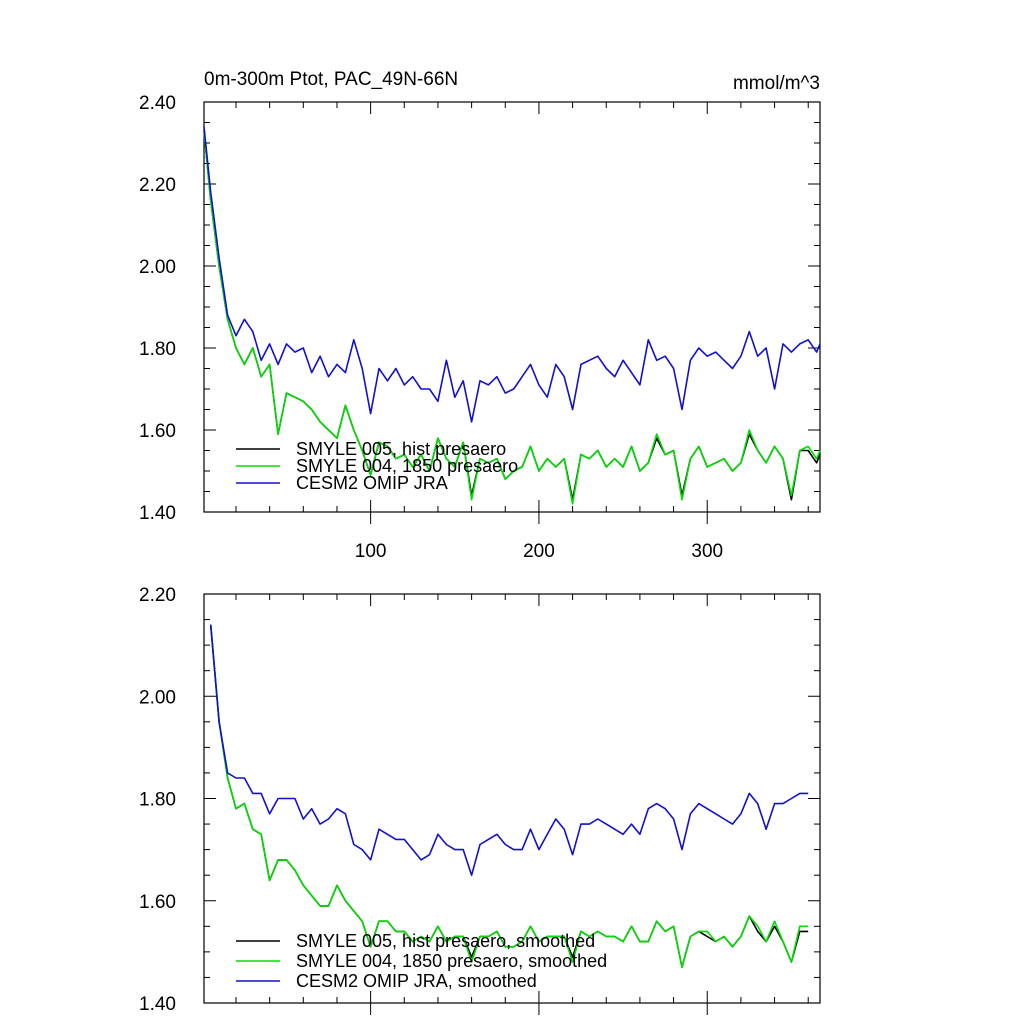 This screenshot has width=1024, height=1024. Describe the element at coordinates (157, 103) in the screenshot. I see `y-tick-label: 2.40` at that location.